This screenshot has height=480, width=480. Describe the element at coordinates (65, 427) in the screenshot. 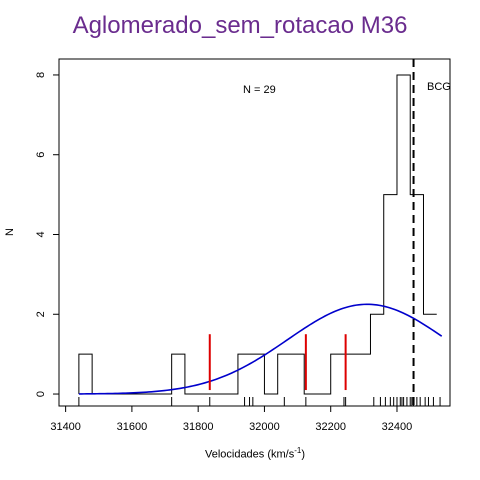

I see `x-tick-label: 31400` at that location.